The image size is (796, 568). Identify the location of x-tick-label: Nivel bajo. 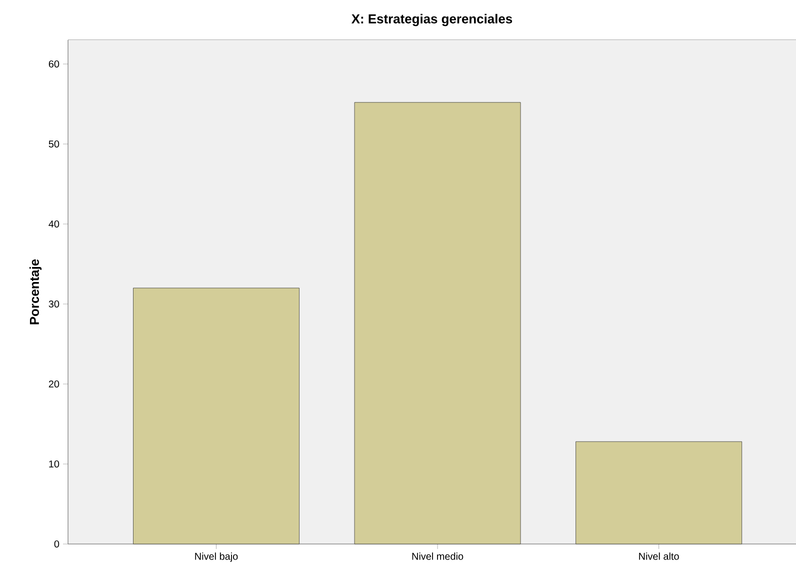
(216, 557).